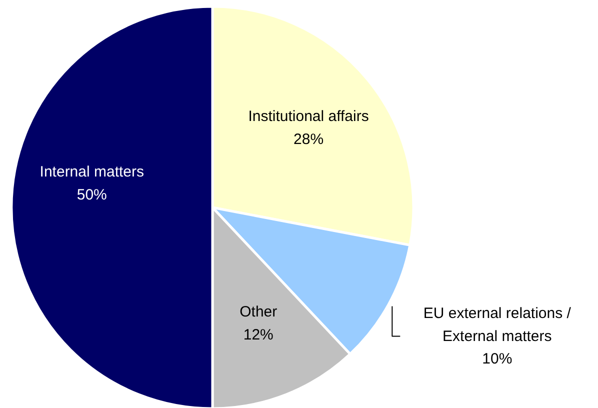 The height and width of the screenshot is (408, 598). I want to click on data-label: 50%, so click(91, 195).